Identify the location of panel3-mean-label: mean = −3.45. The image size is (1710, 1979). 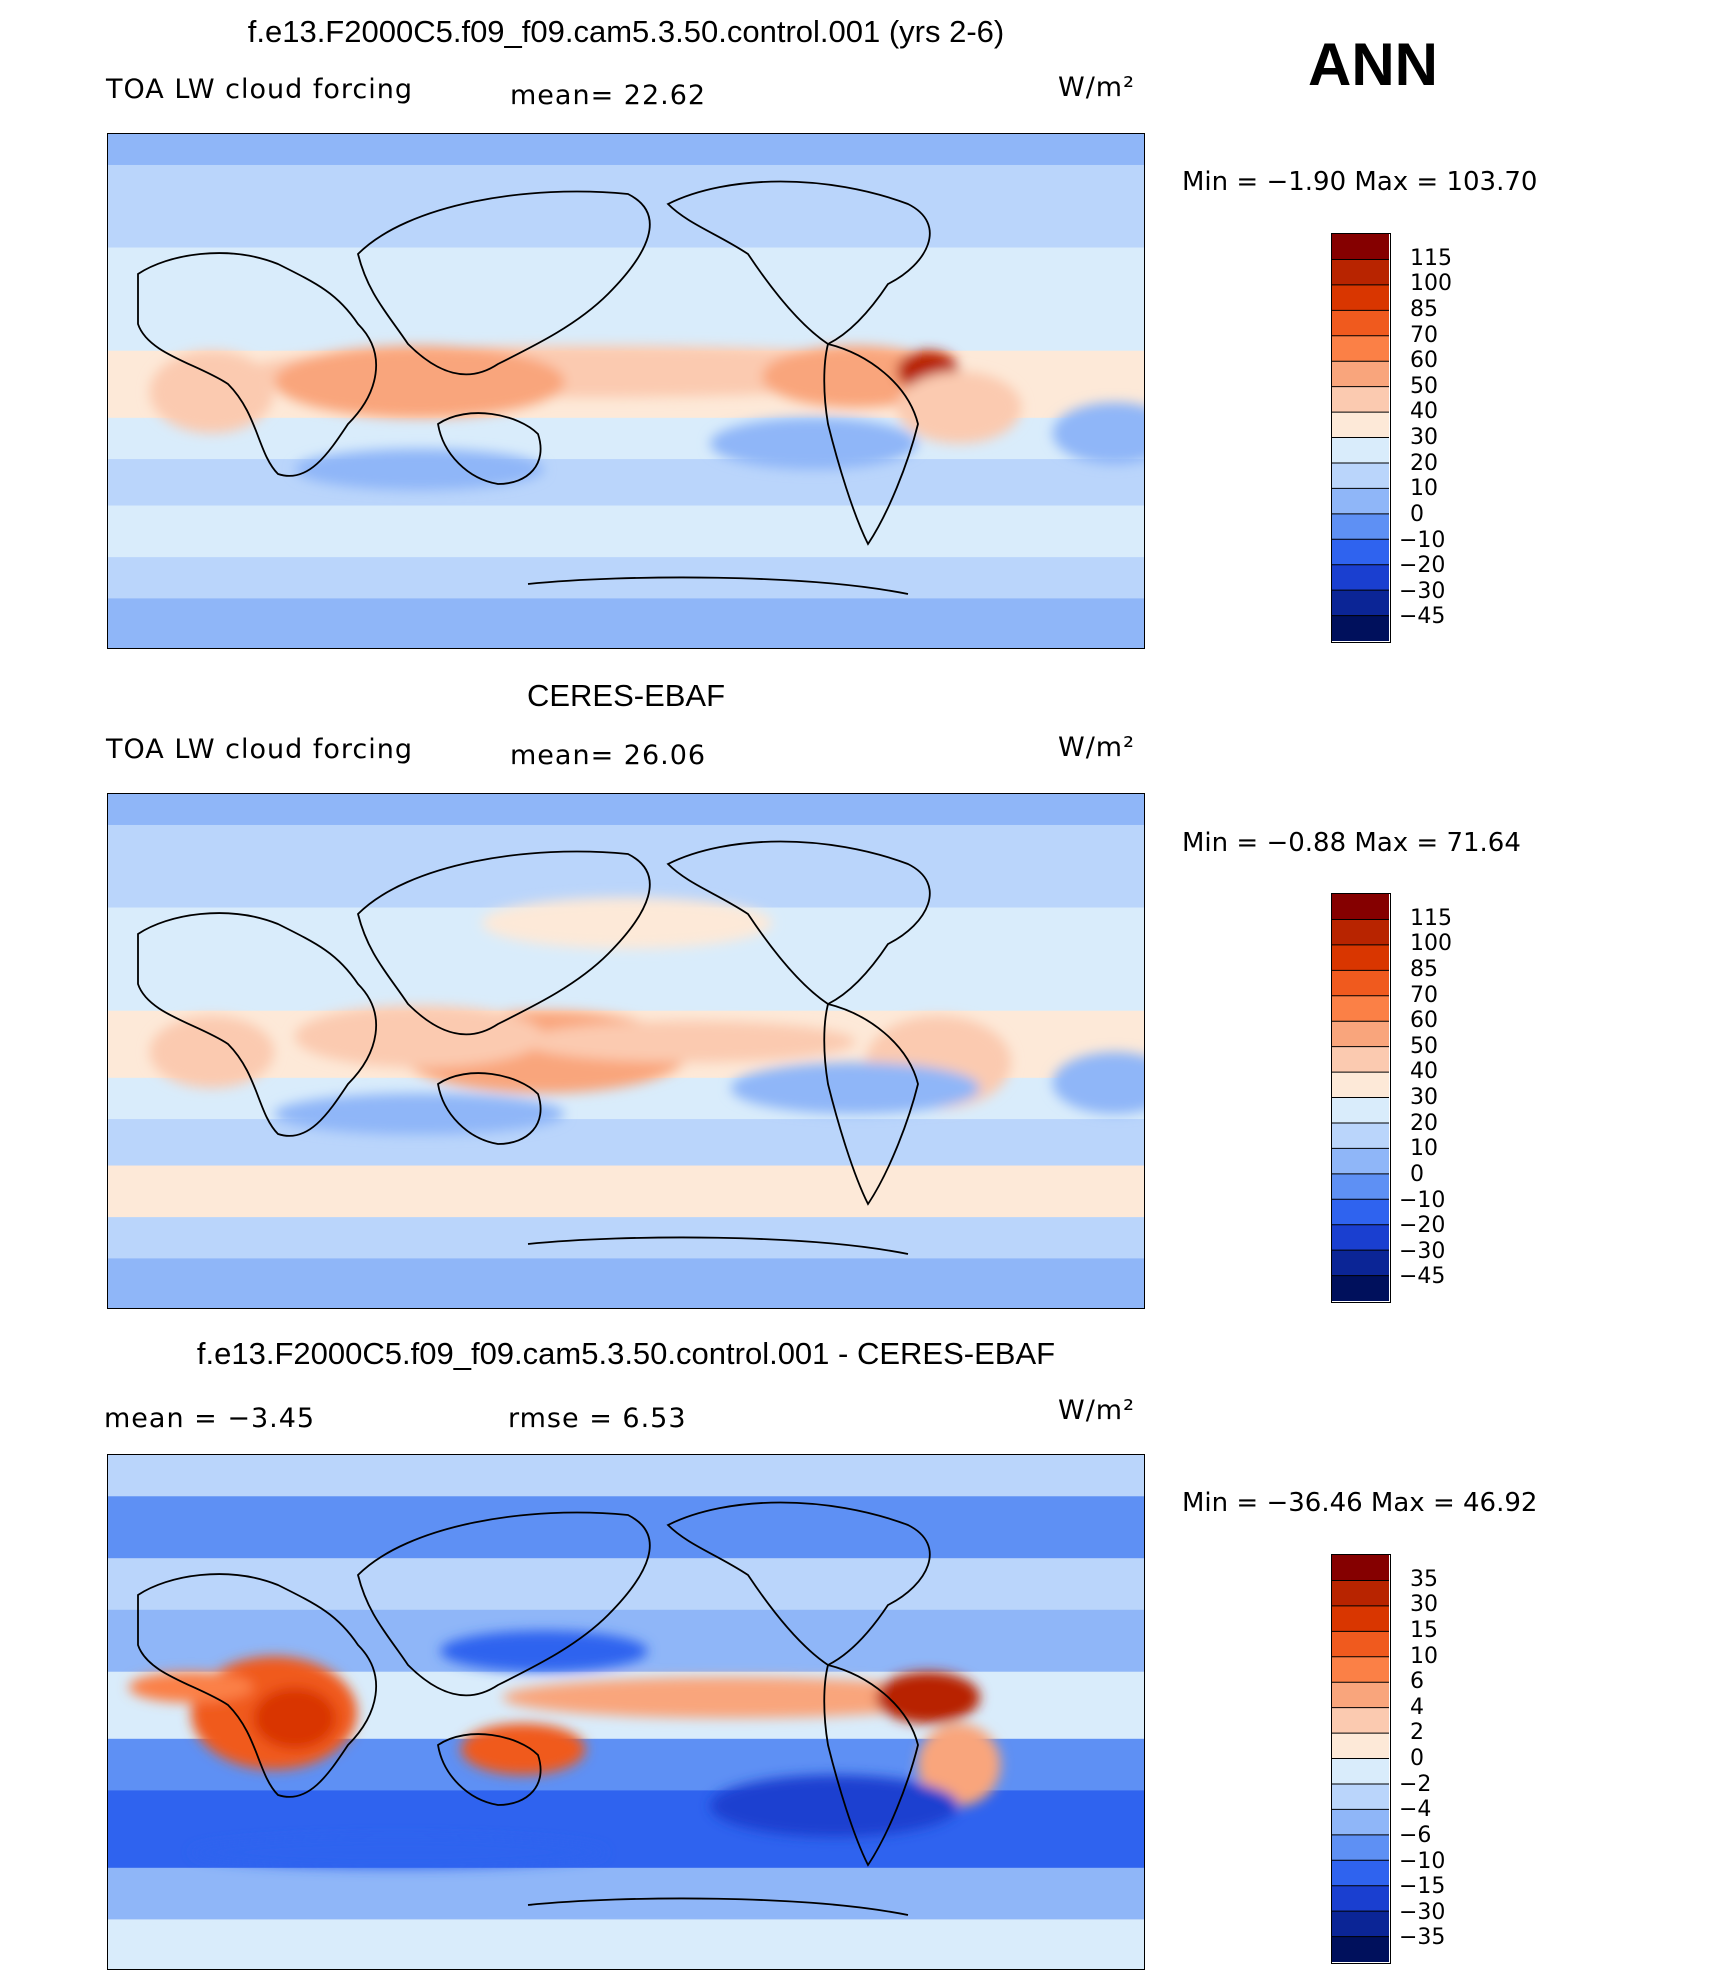
(210, 1418).